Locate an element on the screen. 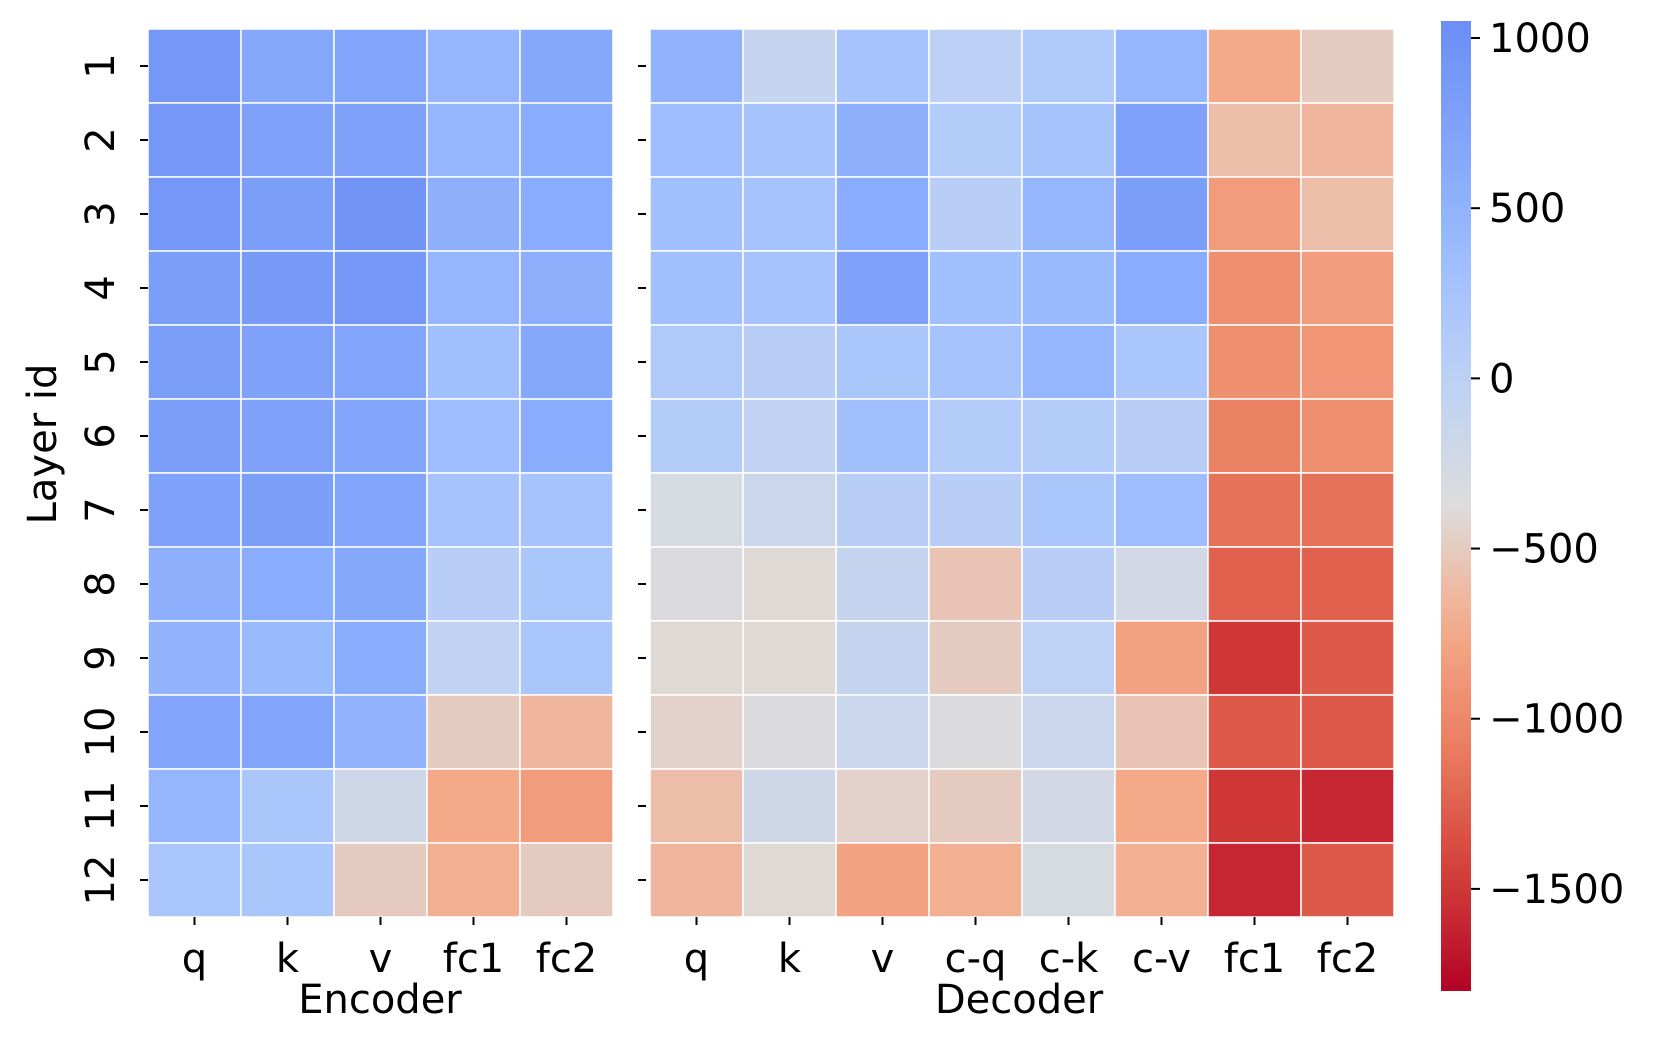  x-tick-label: c-v is located at coordinates (1161, 959).